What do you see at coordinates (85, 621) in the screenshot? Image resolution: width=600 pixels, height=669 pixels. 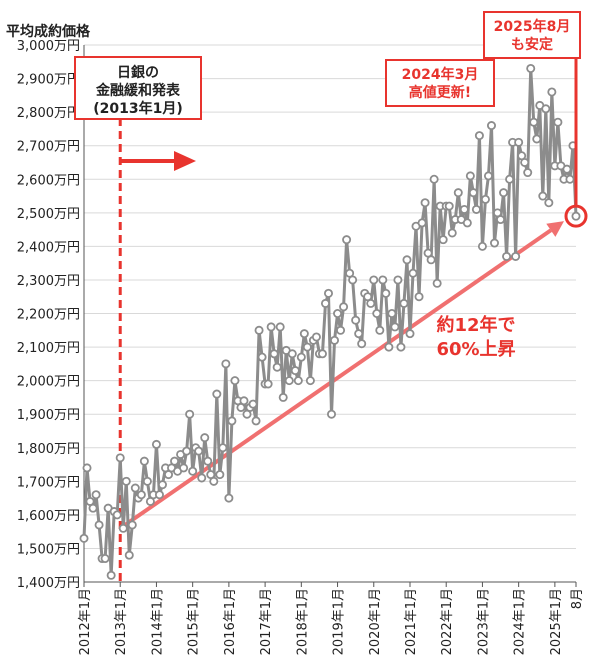 I see `x-tick-label: 2012年1月` at bounding box center [85, 621].